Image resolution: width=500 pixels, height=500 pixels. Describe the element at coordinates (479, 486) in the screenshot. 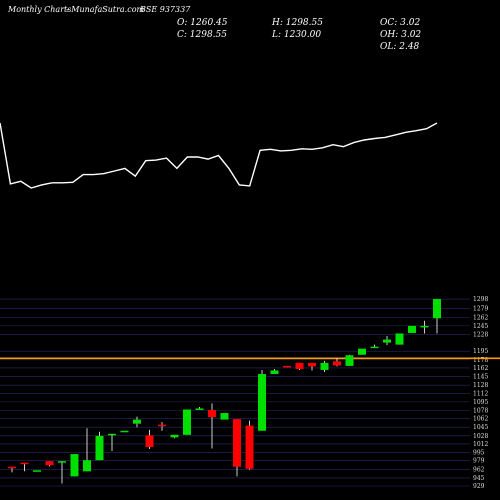

I see `y-tick-label: 929` at that location.